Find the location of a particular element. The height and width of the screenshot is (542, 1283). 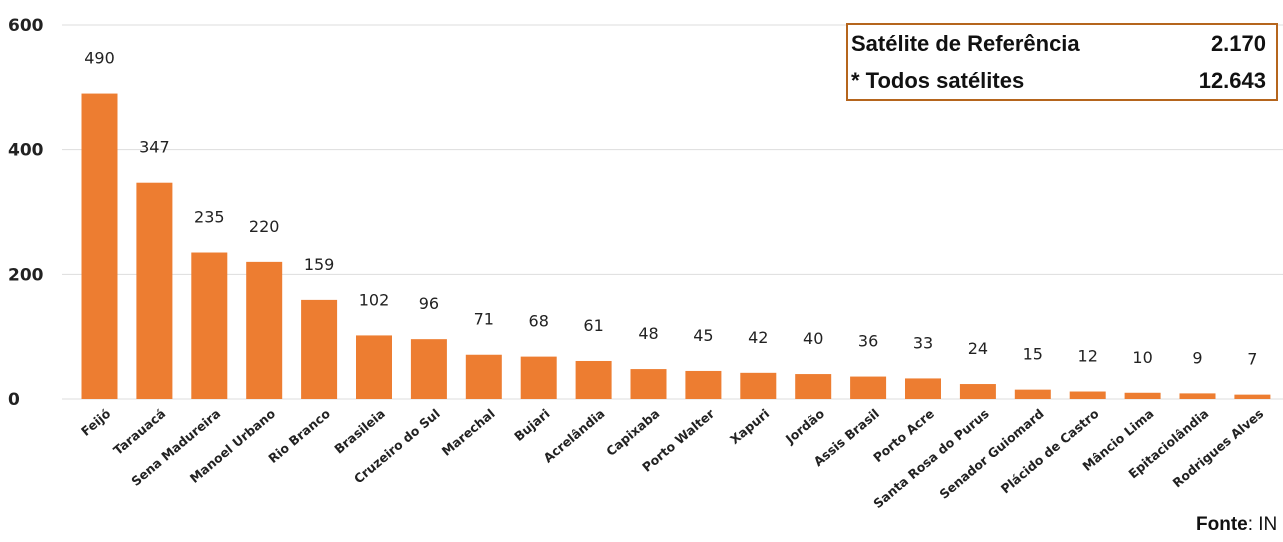

category-label: Plácido de Castro is located at coordinates (1050, 451).